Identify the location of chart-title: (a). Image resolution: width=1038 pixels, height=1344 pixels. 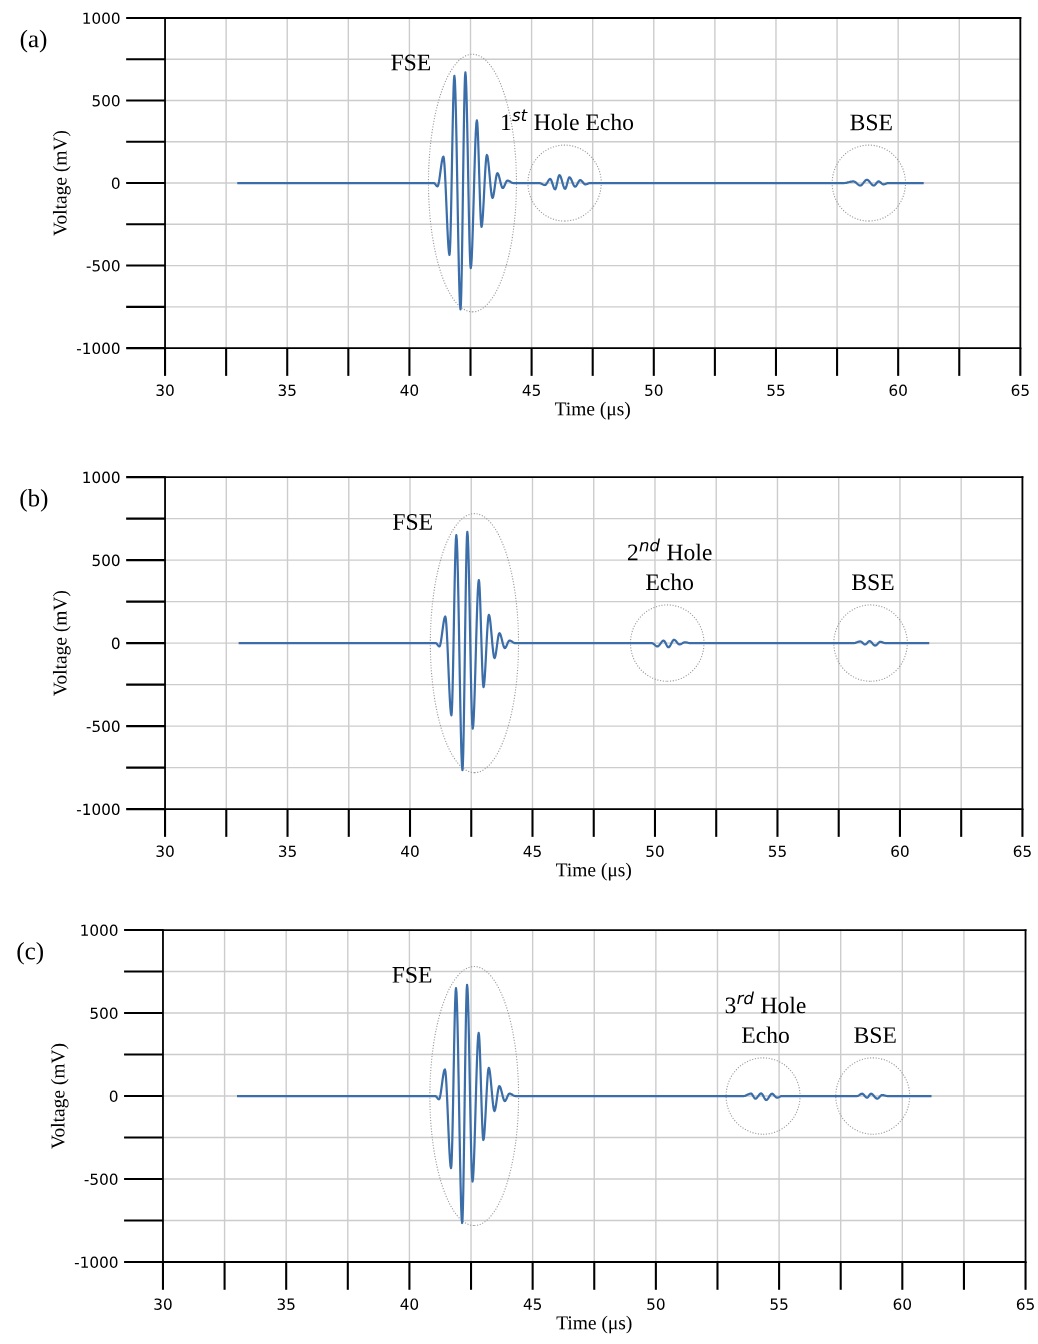
(33, 41).